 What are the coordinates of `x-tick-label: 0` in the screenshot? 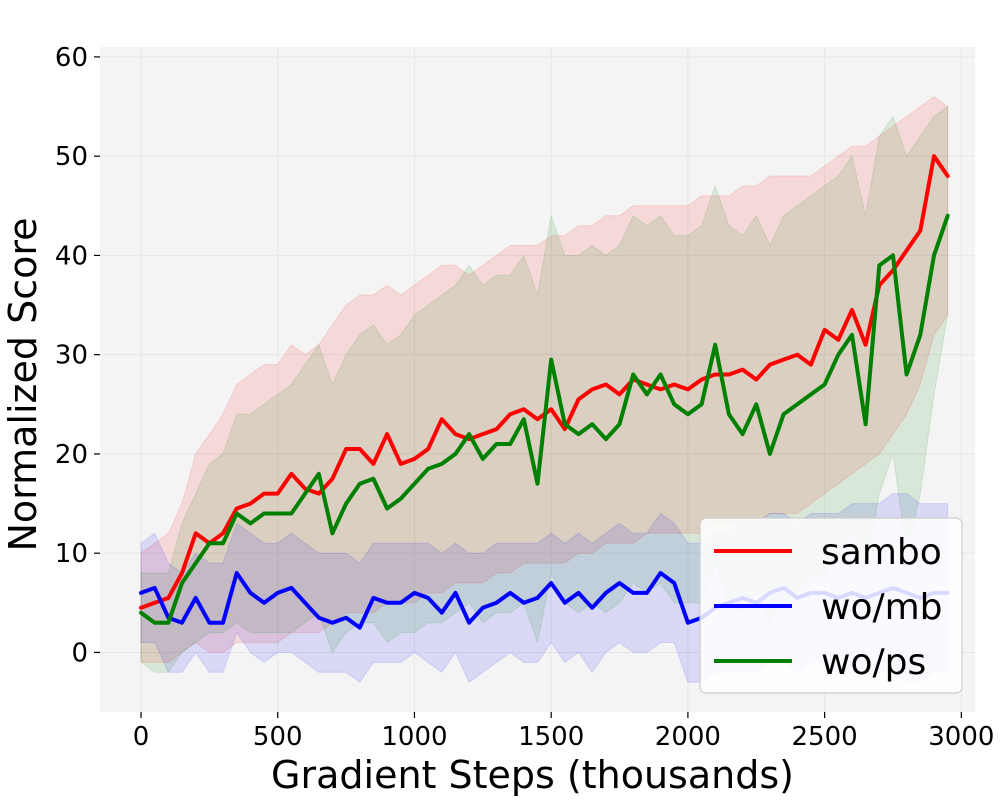 It's located at (141, 737).